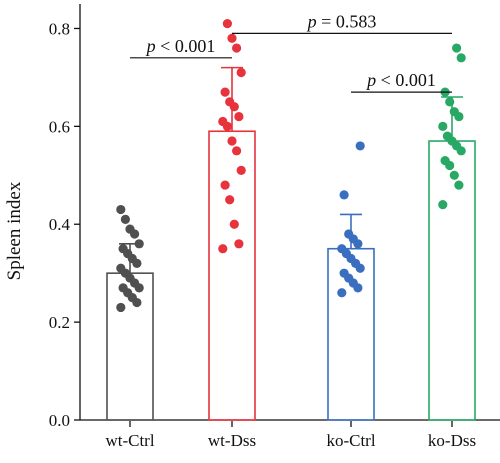 The image size is (500, 463). Describe the element at coordinates (232, 440) in the screenshot. I see `x-tick-label: wt-Dss` at that location.